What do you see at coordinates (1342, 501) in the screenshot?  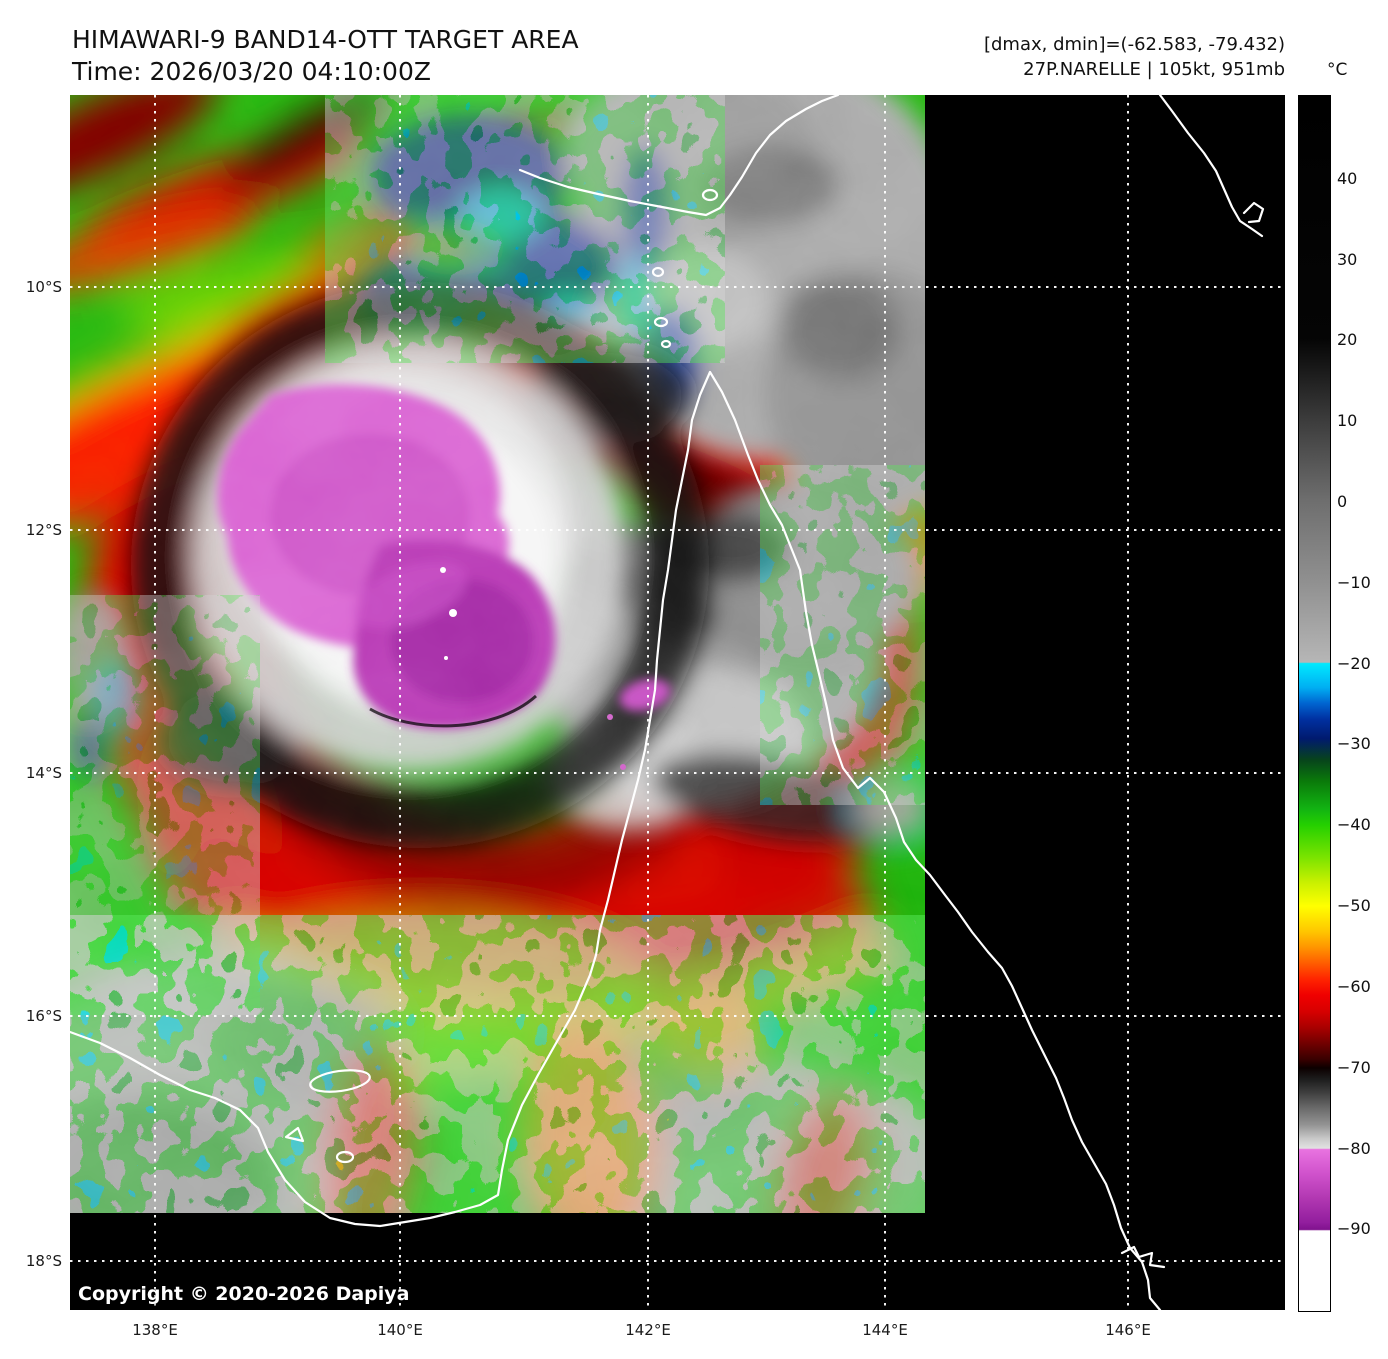 I see `colorbar-tick: 0` at bounding box center [1342, 501].